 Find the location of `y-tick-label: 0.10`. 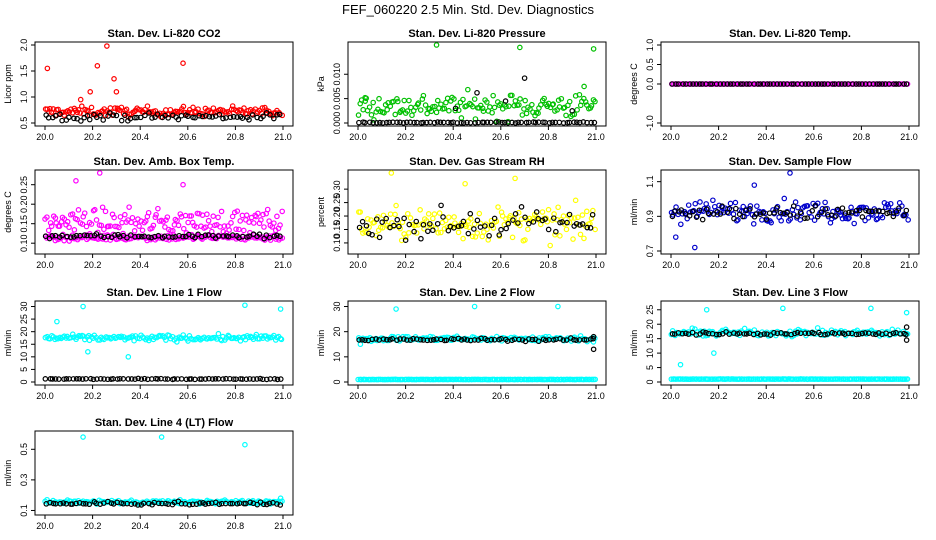

y-tick-label: 0.10 is located at coordinates (24, 243).